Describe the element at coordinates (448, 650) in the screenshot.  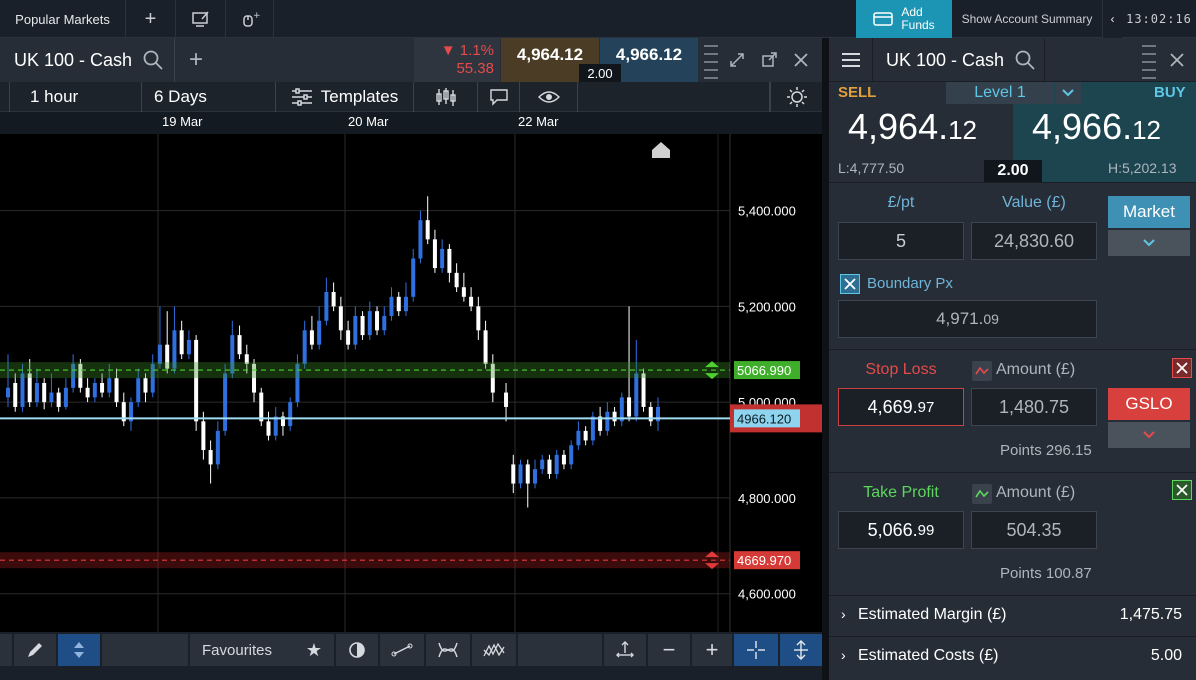
I see `fibonacci-icon` at that location.